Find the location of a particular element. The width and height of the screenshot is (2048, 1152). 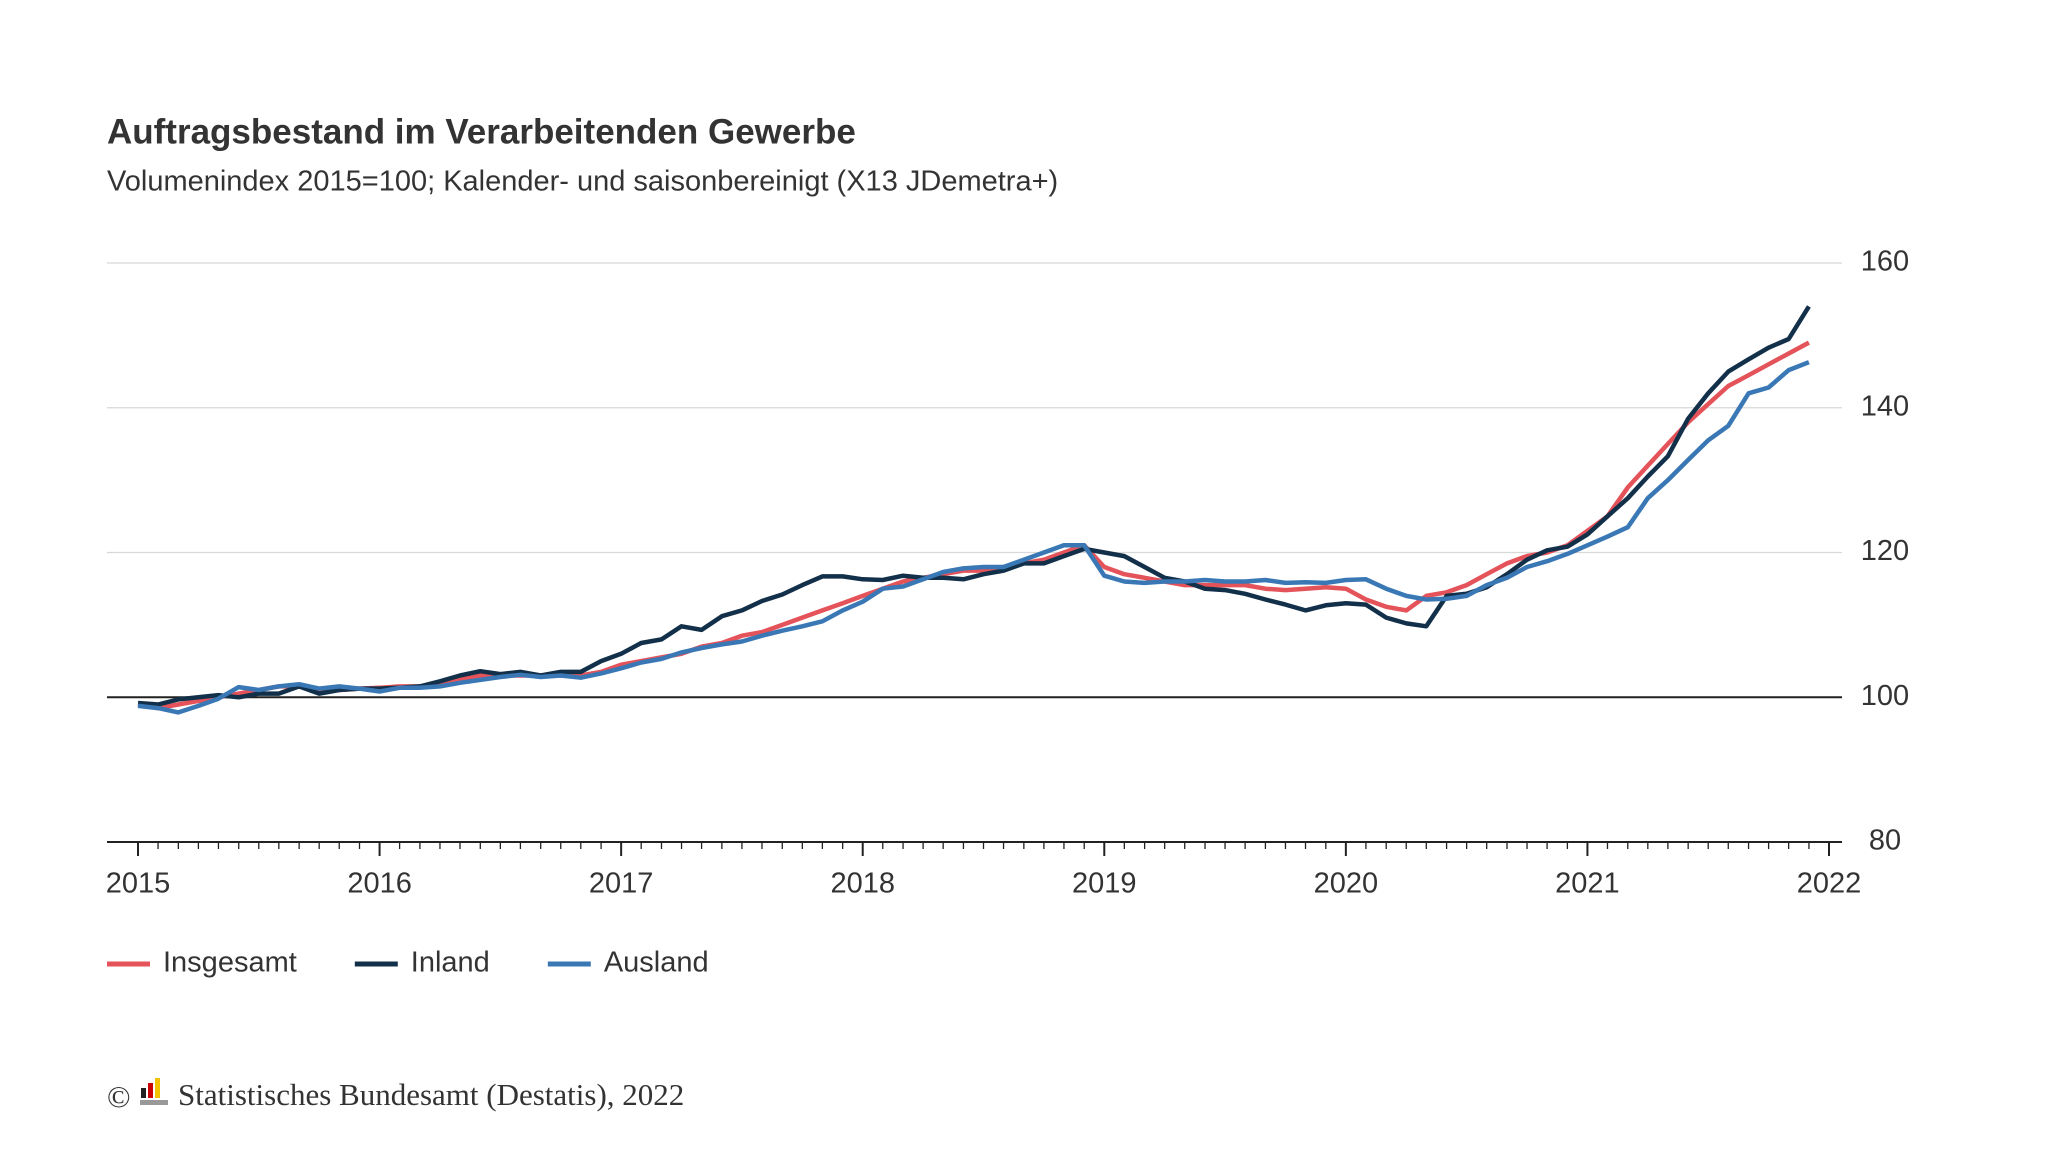

source: Statistisches Bundesamt (Destatis), 2022 is located at coordinates (431, 1094).